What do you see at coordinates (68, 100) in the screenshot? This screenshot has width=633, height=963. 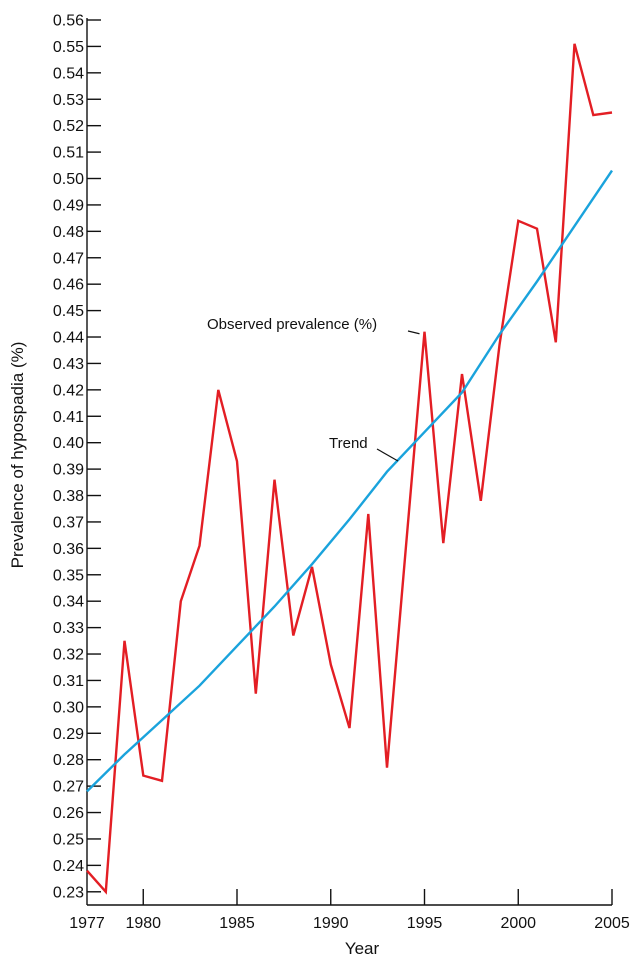 I see `y-tick-label: 0.53` at bounding box center [68, 100].